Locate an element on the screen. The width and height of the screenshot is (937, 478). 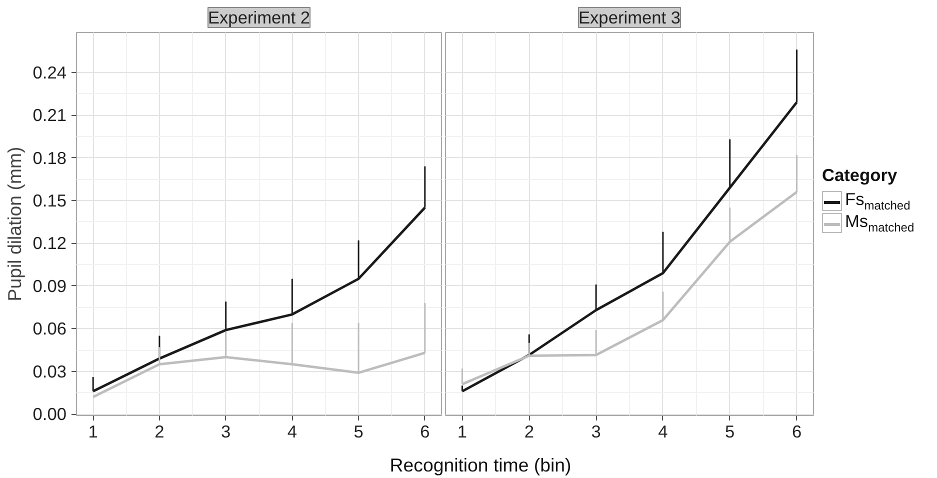
y-tick-label: 0.18 is located at coordinates (49, 158).